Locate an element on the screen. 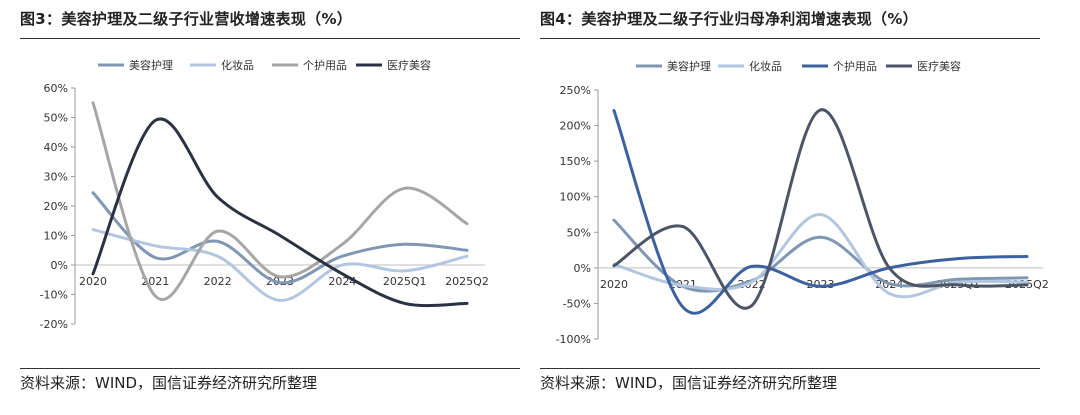 The width and height of the screenshot is (1080, 415). x-tick-label: 2023 is located at coordinates (821, 284).